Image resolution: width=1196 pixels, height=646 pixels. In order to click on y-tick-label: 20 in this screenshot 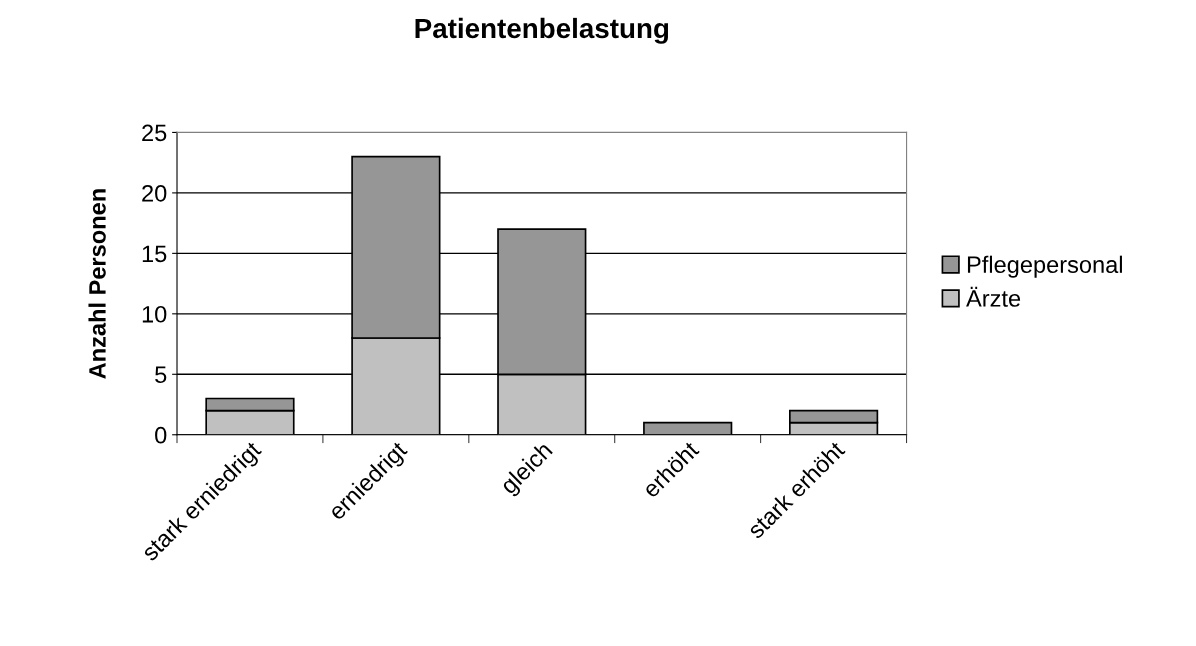, I will do `click(154, 193)`.